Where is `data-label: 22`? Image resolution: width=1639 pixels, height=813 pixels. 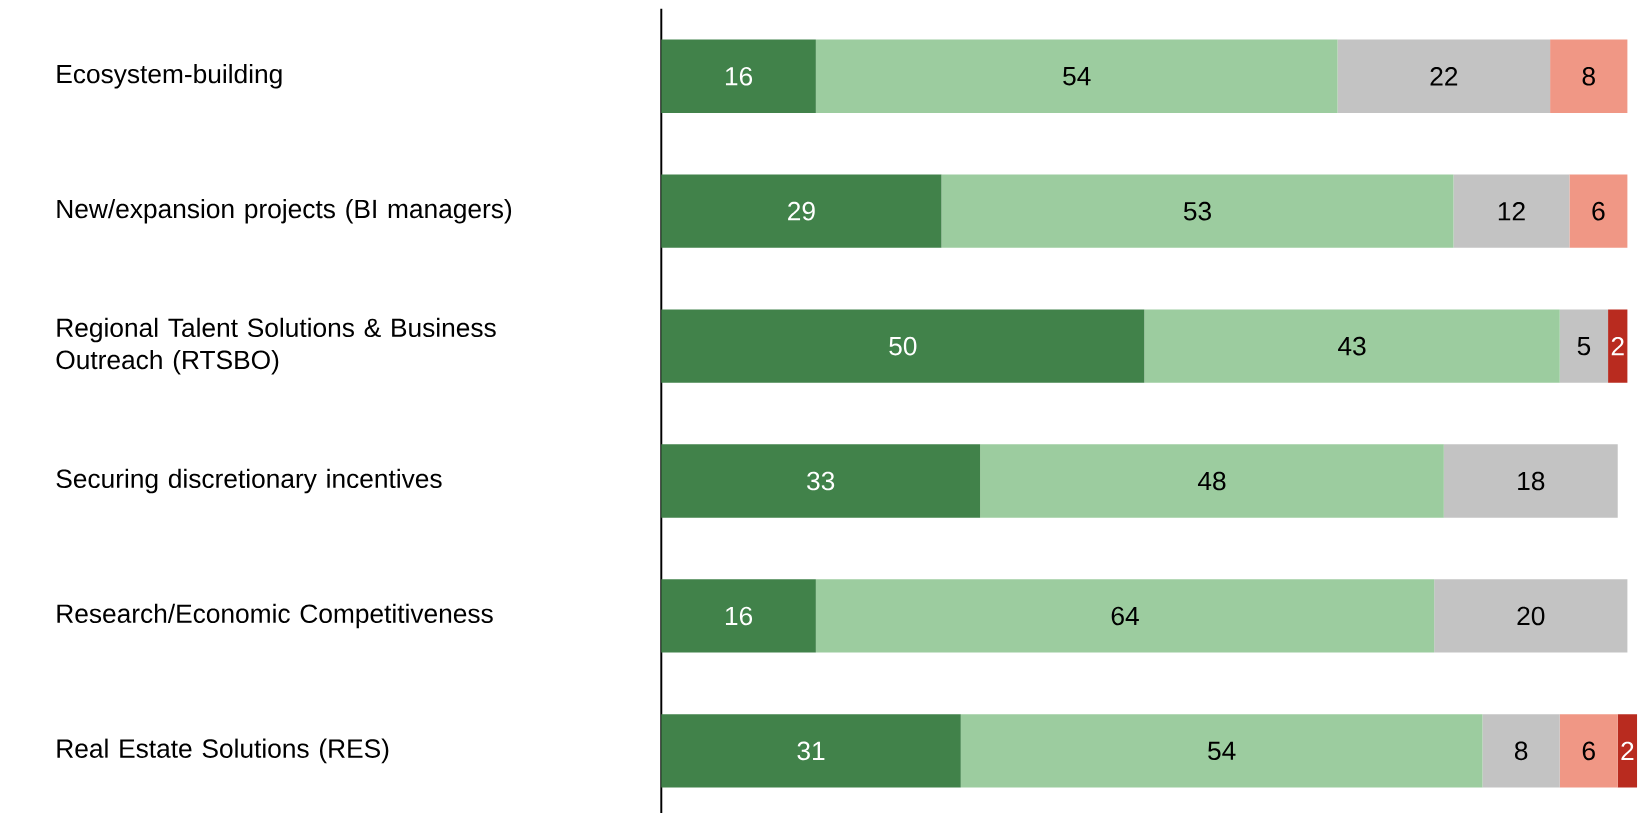 data-label: 22 is located at coordinates (1444, 76).